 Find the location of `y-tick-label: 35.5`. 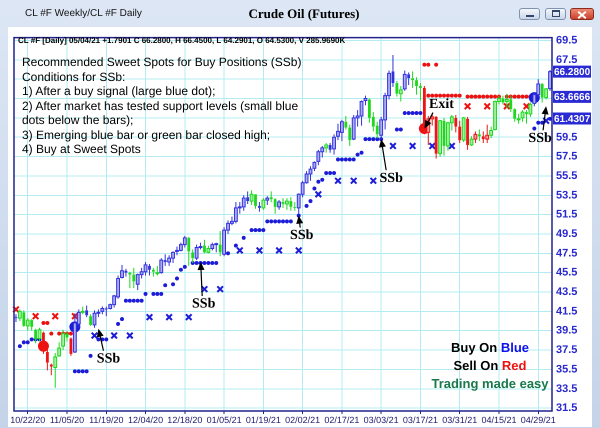

y-tick-label: 35.5 is located at coordinates (567, 369).